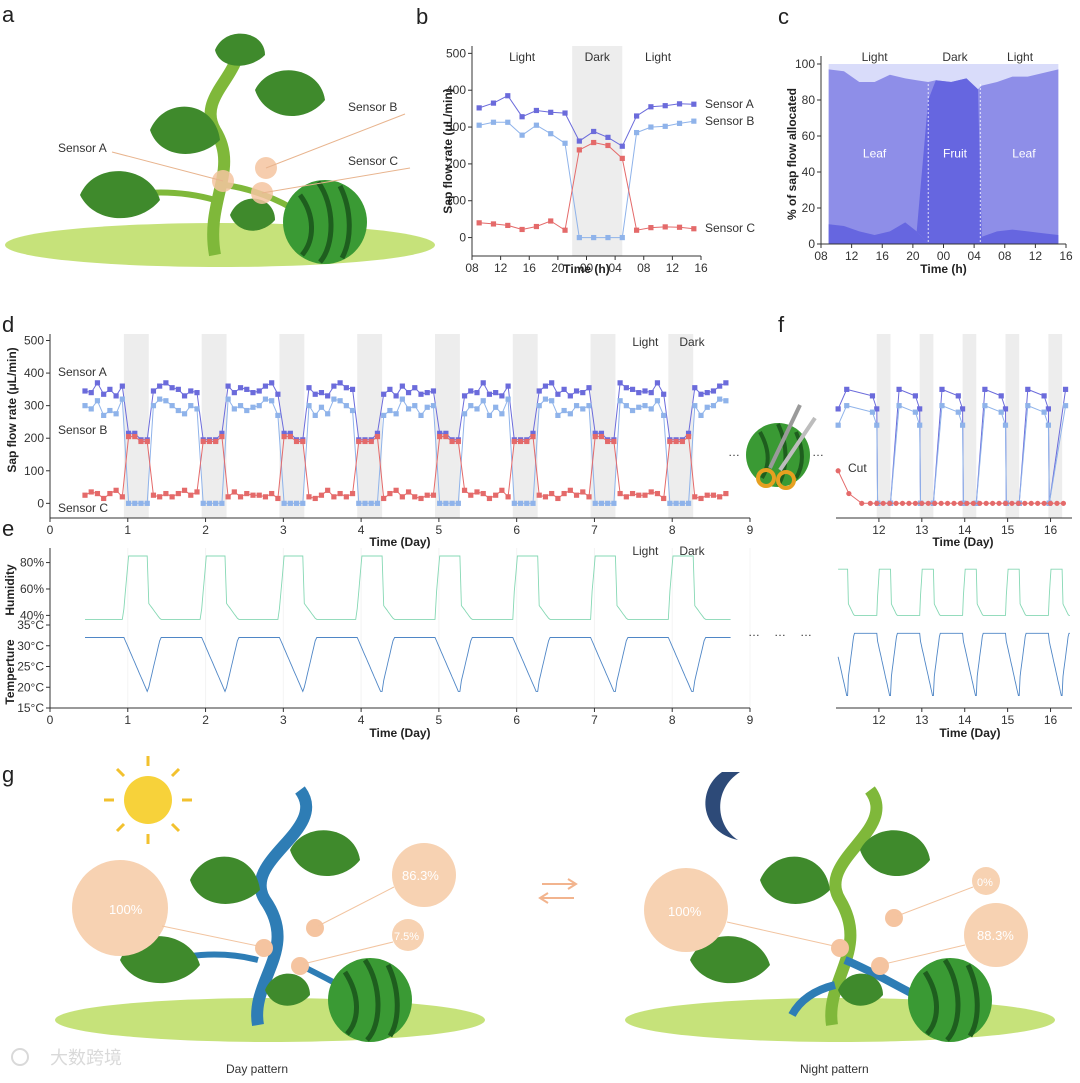  What do you see at coordinates (408, 665) in the screenshot?
I see `temperature-line` at bounding box center [408, 665].